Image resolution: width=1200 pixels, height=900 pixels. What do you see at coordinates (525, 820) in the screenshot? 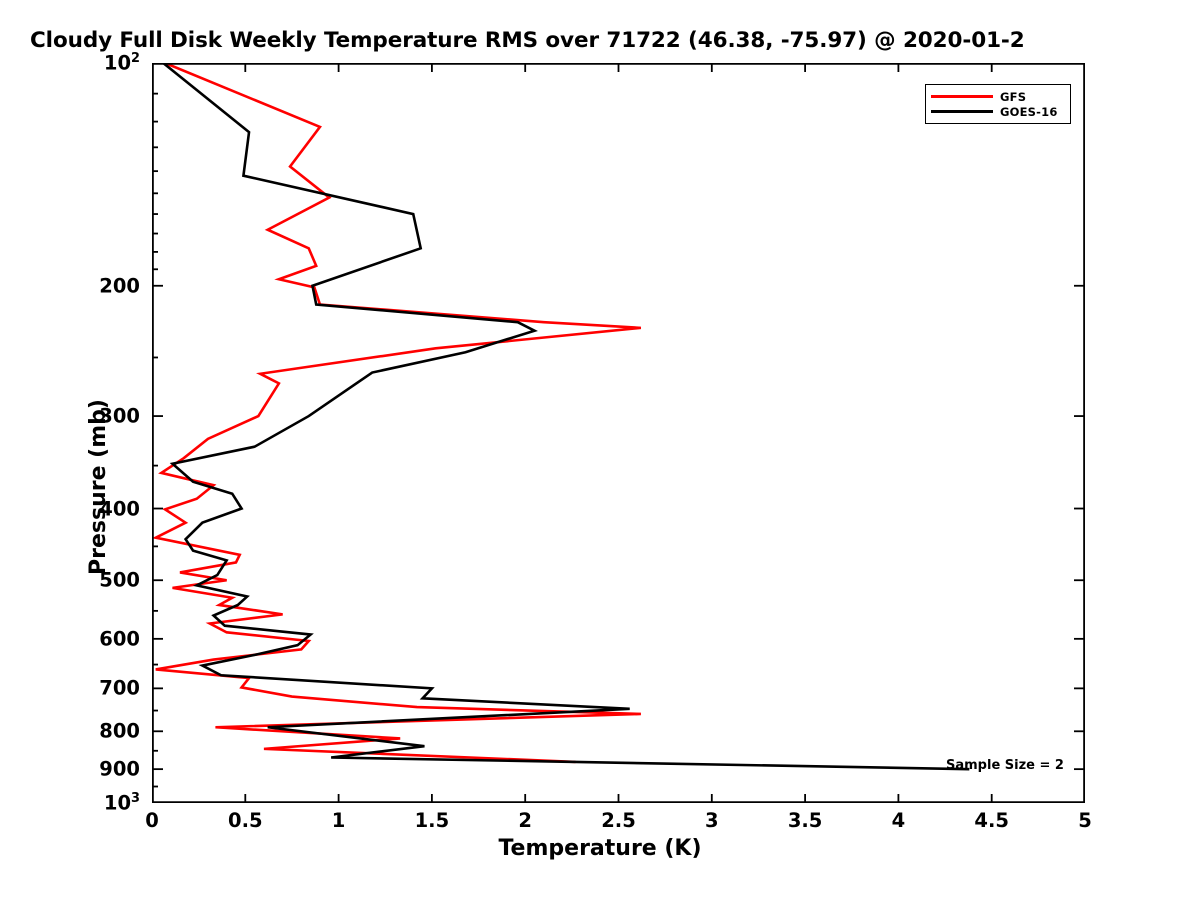
I see `x-tick-label: 2` at bounding box center [525, 820].